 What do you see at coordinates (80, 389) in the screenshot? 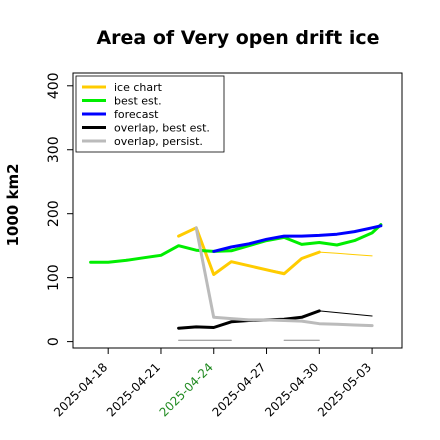
I see `x-tick-label: 2025-04-18` at bounding box center [80, 389].